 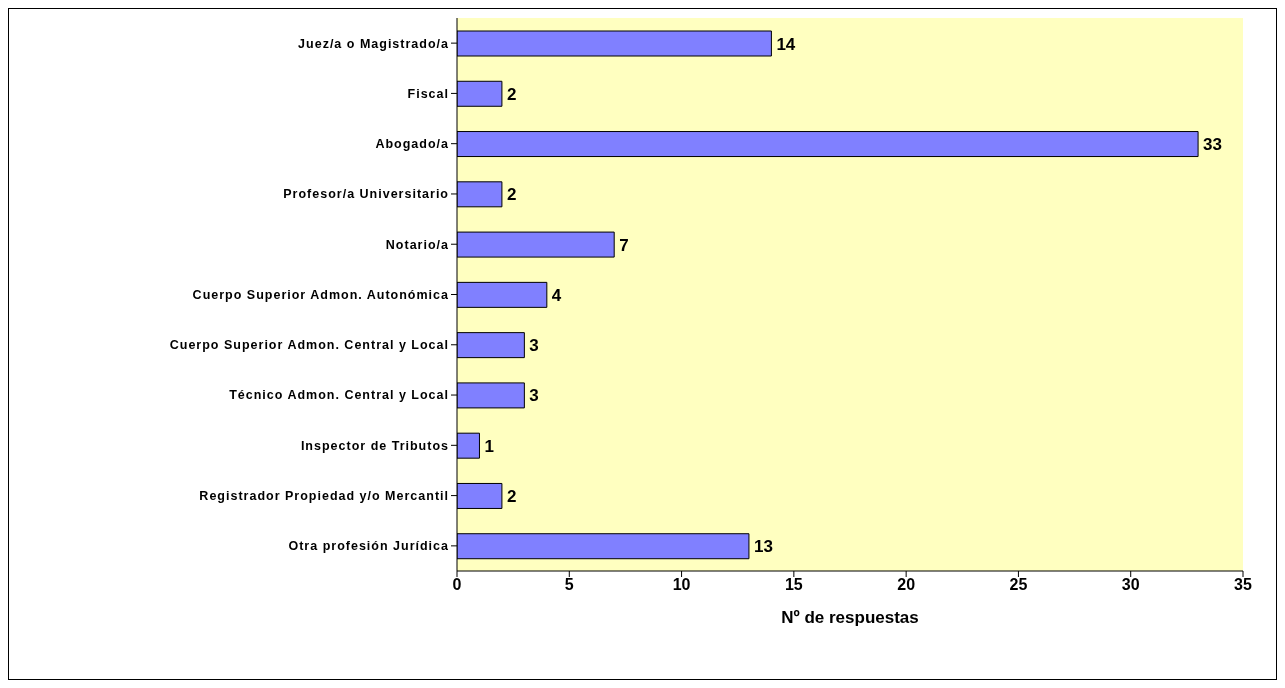 What do you see at coordinates (850, 618) in the screenshot?
I see `x-axis-title: Nº de respuestas` at bounding box center [850, 618].